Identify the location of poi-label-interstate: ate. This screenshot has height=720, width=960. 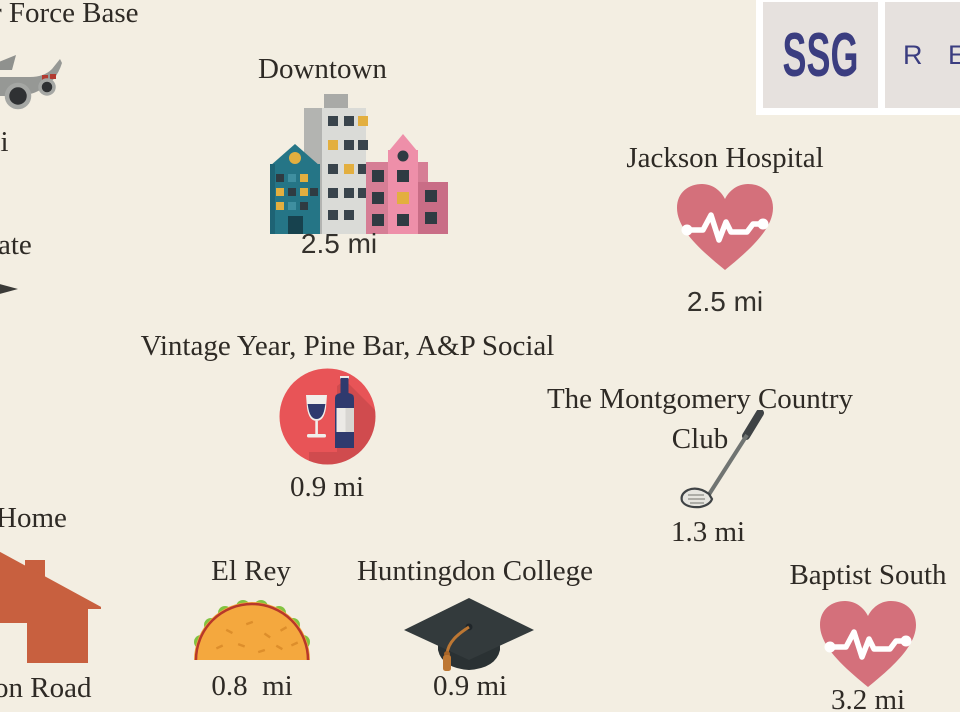
(16, 245).